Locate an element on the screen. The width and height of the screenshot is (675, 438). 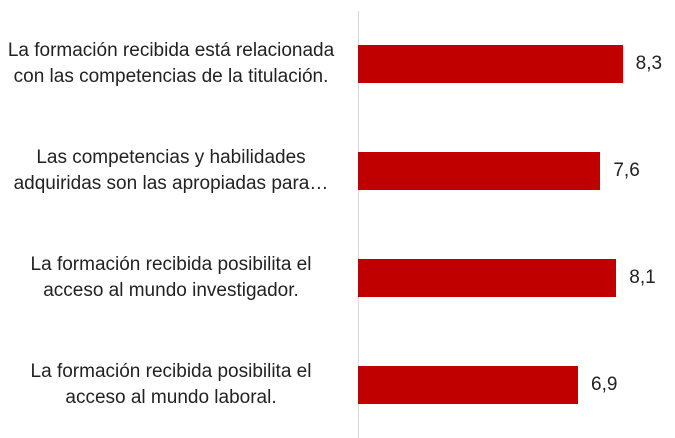
data-label: 8,1 is located at coordinates (642, 277).